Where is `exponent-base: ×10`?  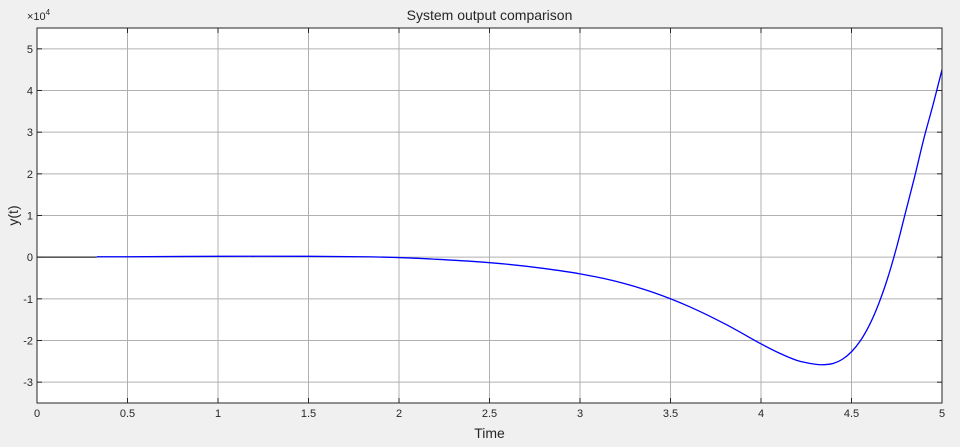 exponent-base: ×10 is located at coordinates (36, 17).